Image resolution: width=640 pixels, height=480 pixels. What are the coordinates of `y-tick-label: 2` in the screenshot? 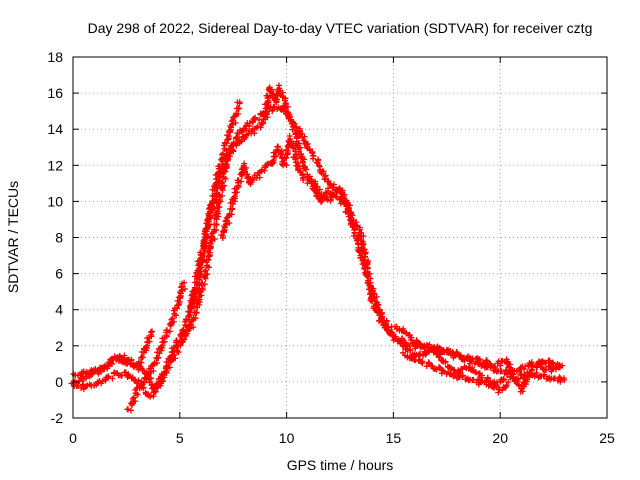 It's located at (59, 346).